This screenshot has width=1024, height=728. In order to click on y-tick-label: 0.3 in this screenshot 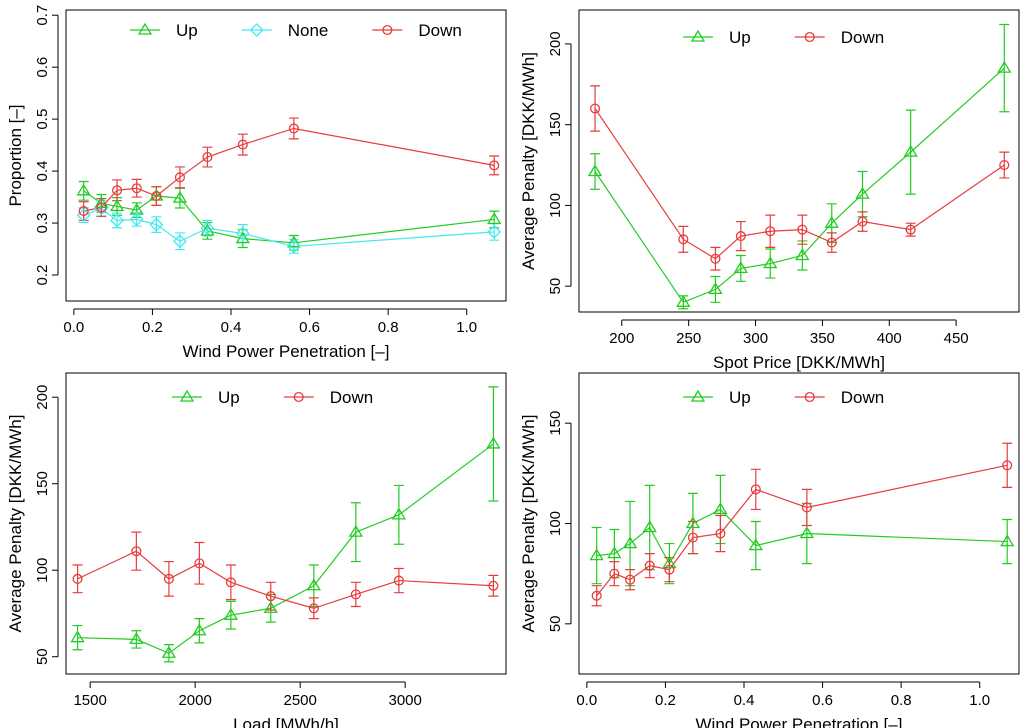, I will do `click(42, 223)`.